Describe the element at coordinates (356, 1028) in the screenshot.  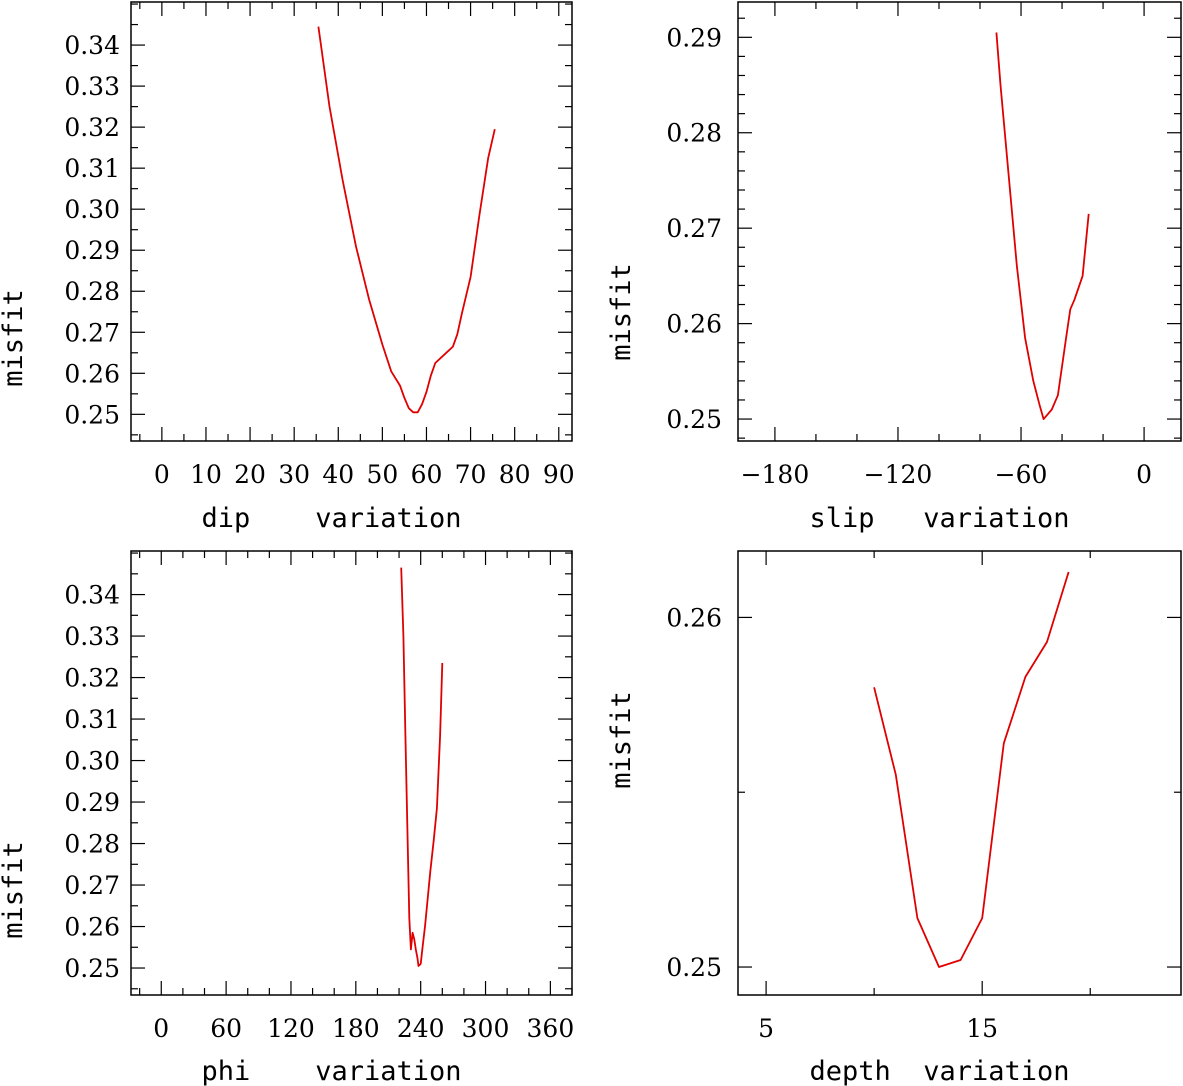
I see `x-tick-label: 180` at that location.